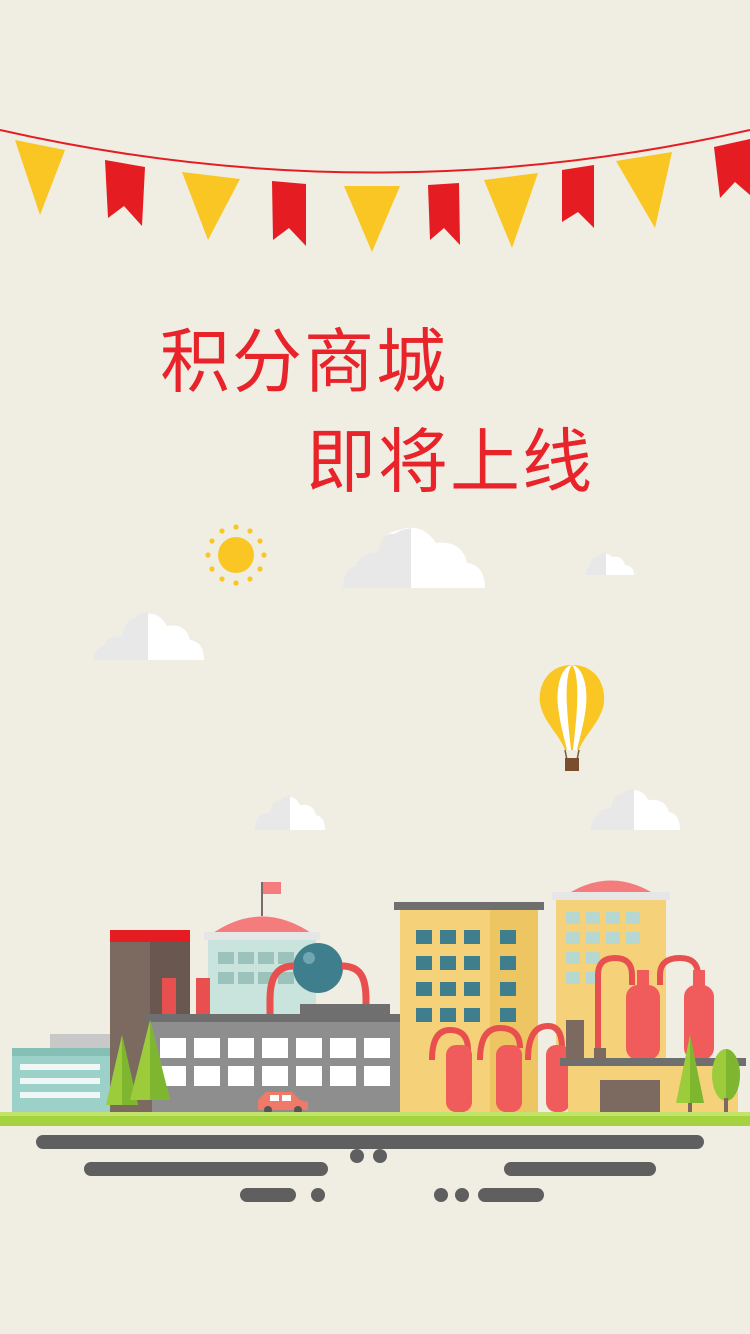  What do you see at coordinates (572, 718) in the screenshot?
I see `hot-air-balloon-icon` at bounding box center [572, 718].